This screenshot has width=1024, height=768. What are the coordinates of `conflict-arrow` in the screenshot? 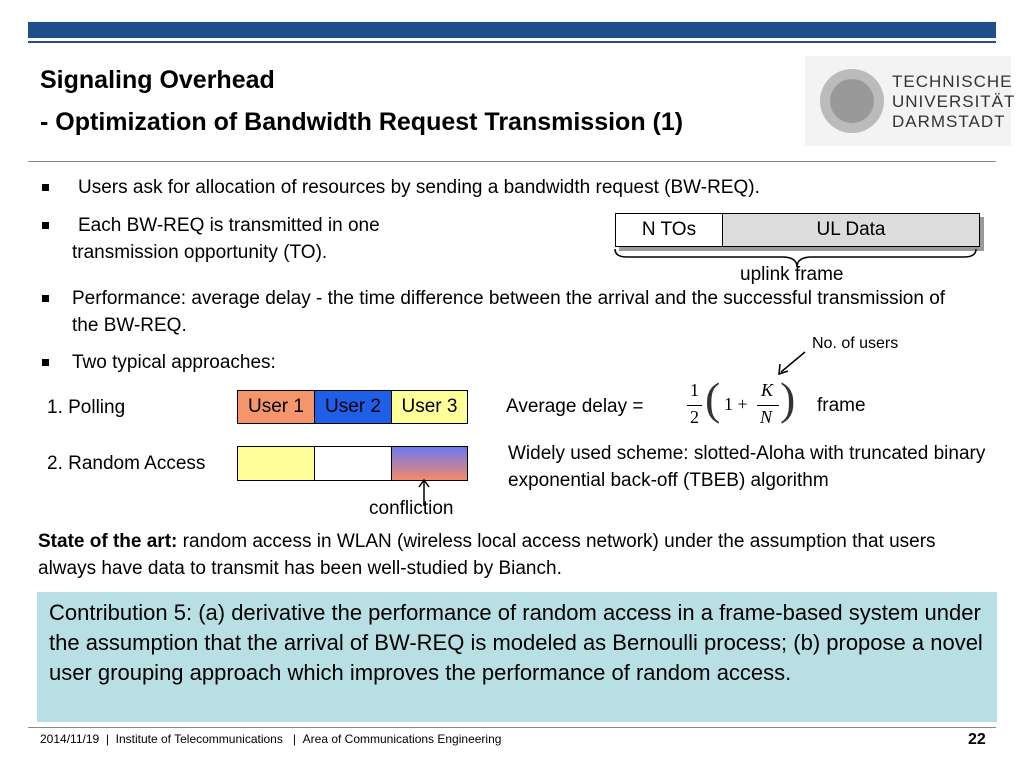 It's located at (424, 492).